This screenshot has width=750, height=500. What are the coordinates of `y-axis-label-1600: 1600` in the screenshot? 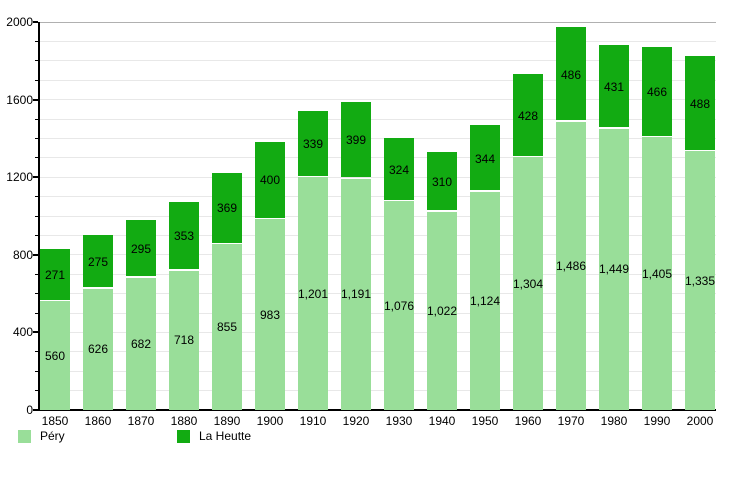 It's located at (19, 99).